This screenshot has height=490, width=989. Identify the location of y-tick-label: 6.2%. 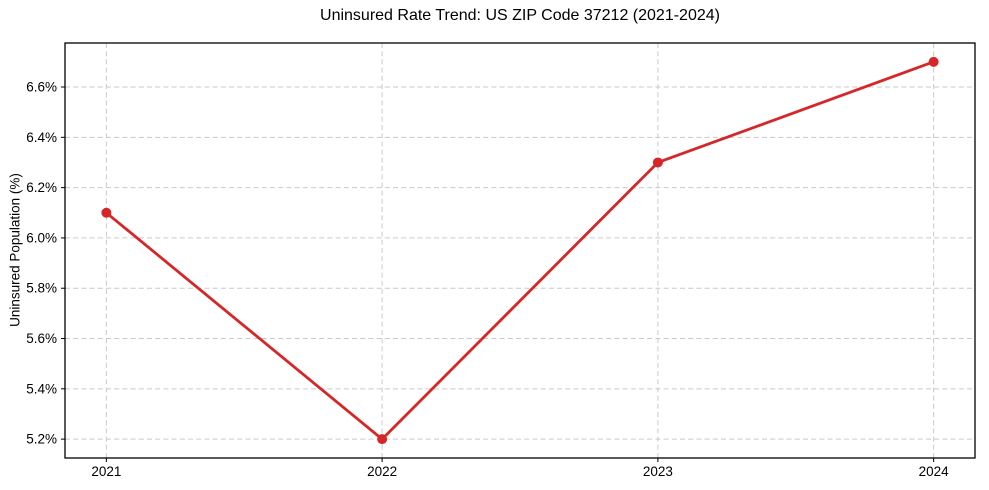
(41, 187).